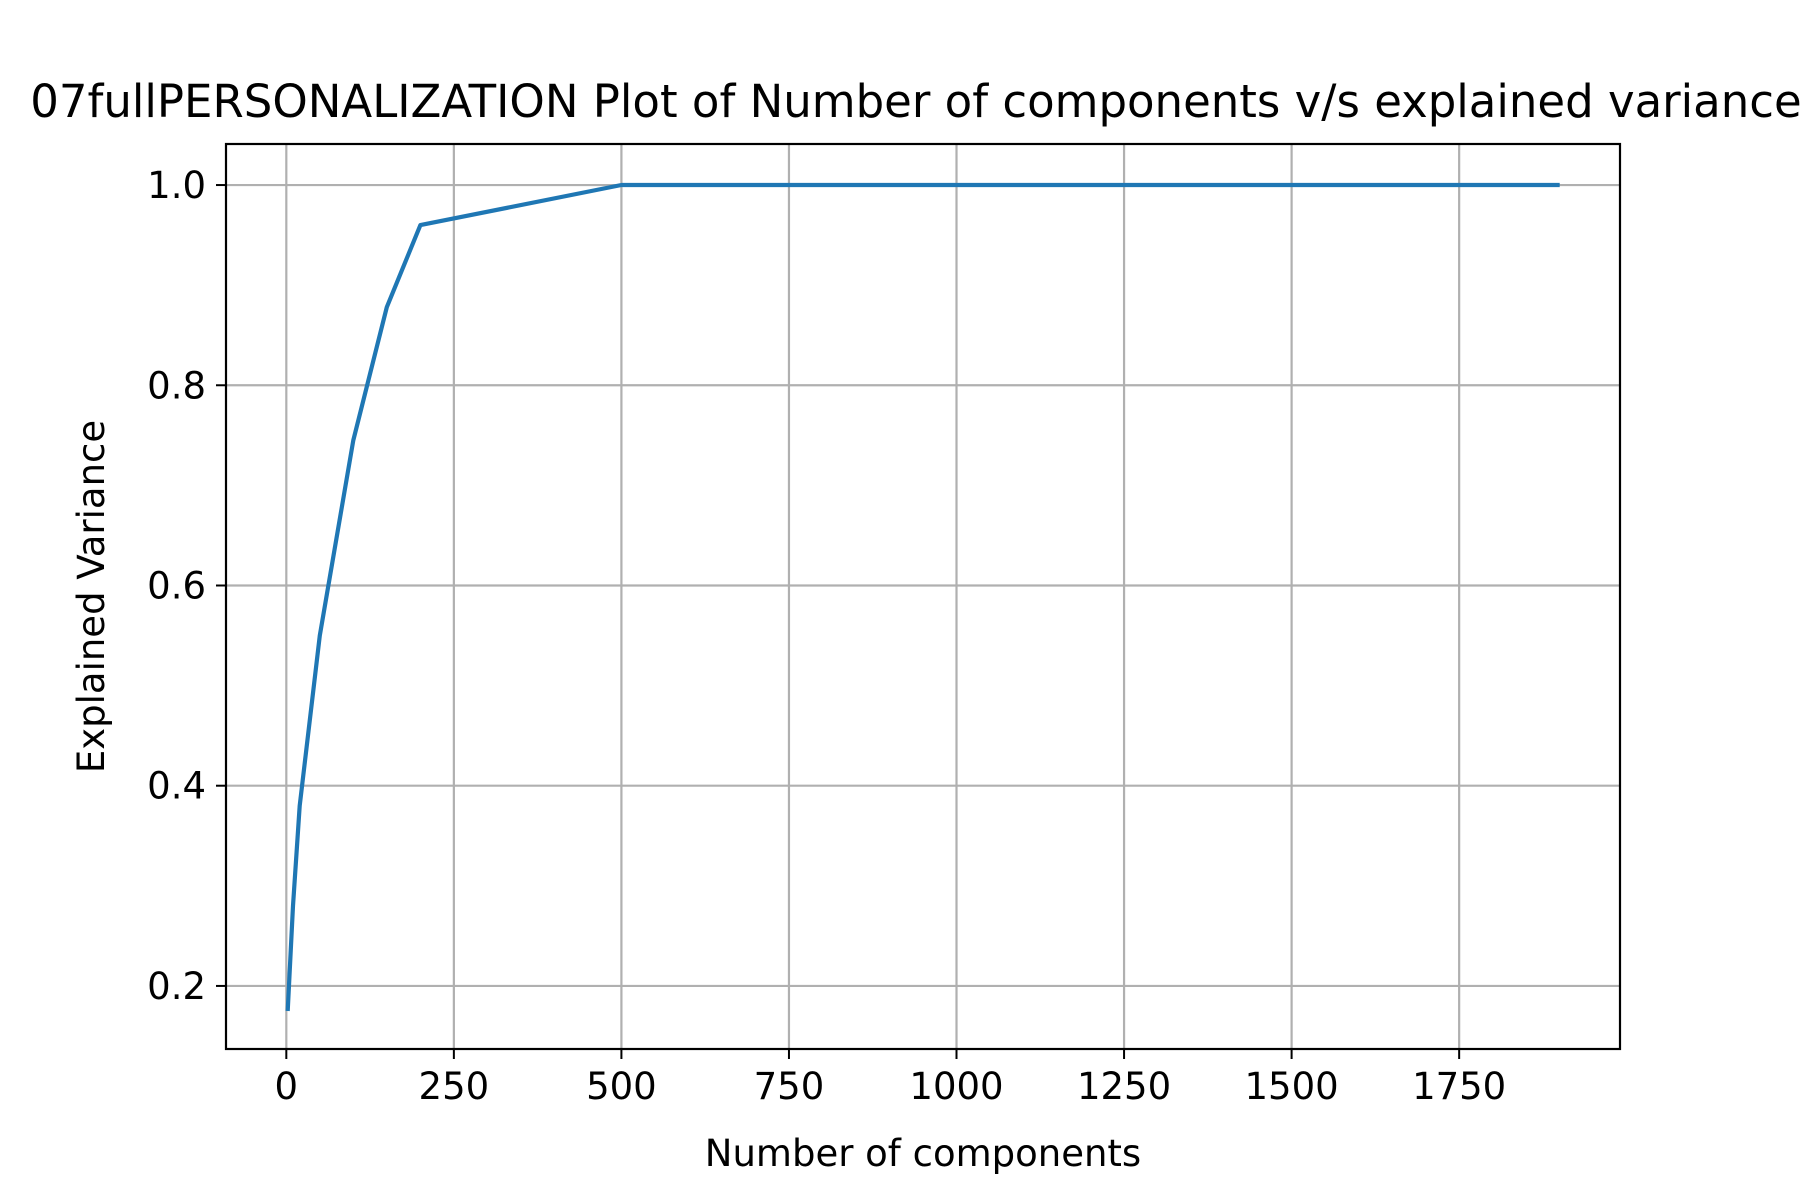  What do you see at coordinates (1459, 1086) in the screenshot?
I see `x-tick-label: 1750` at bounding box center [1459, 1086].